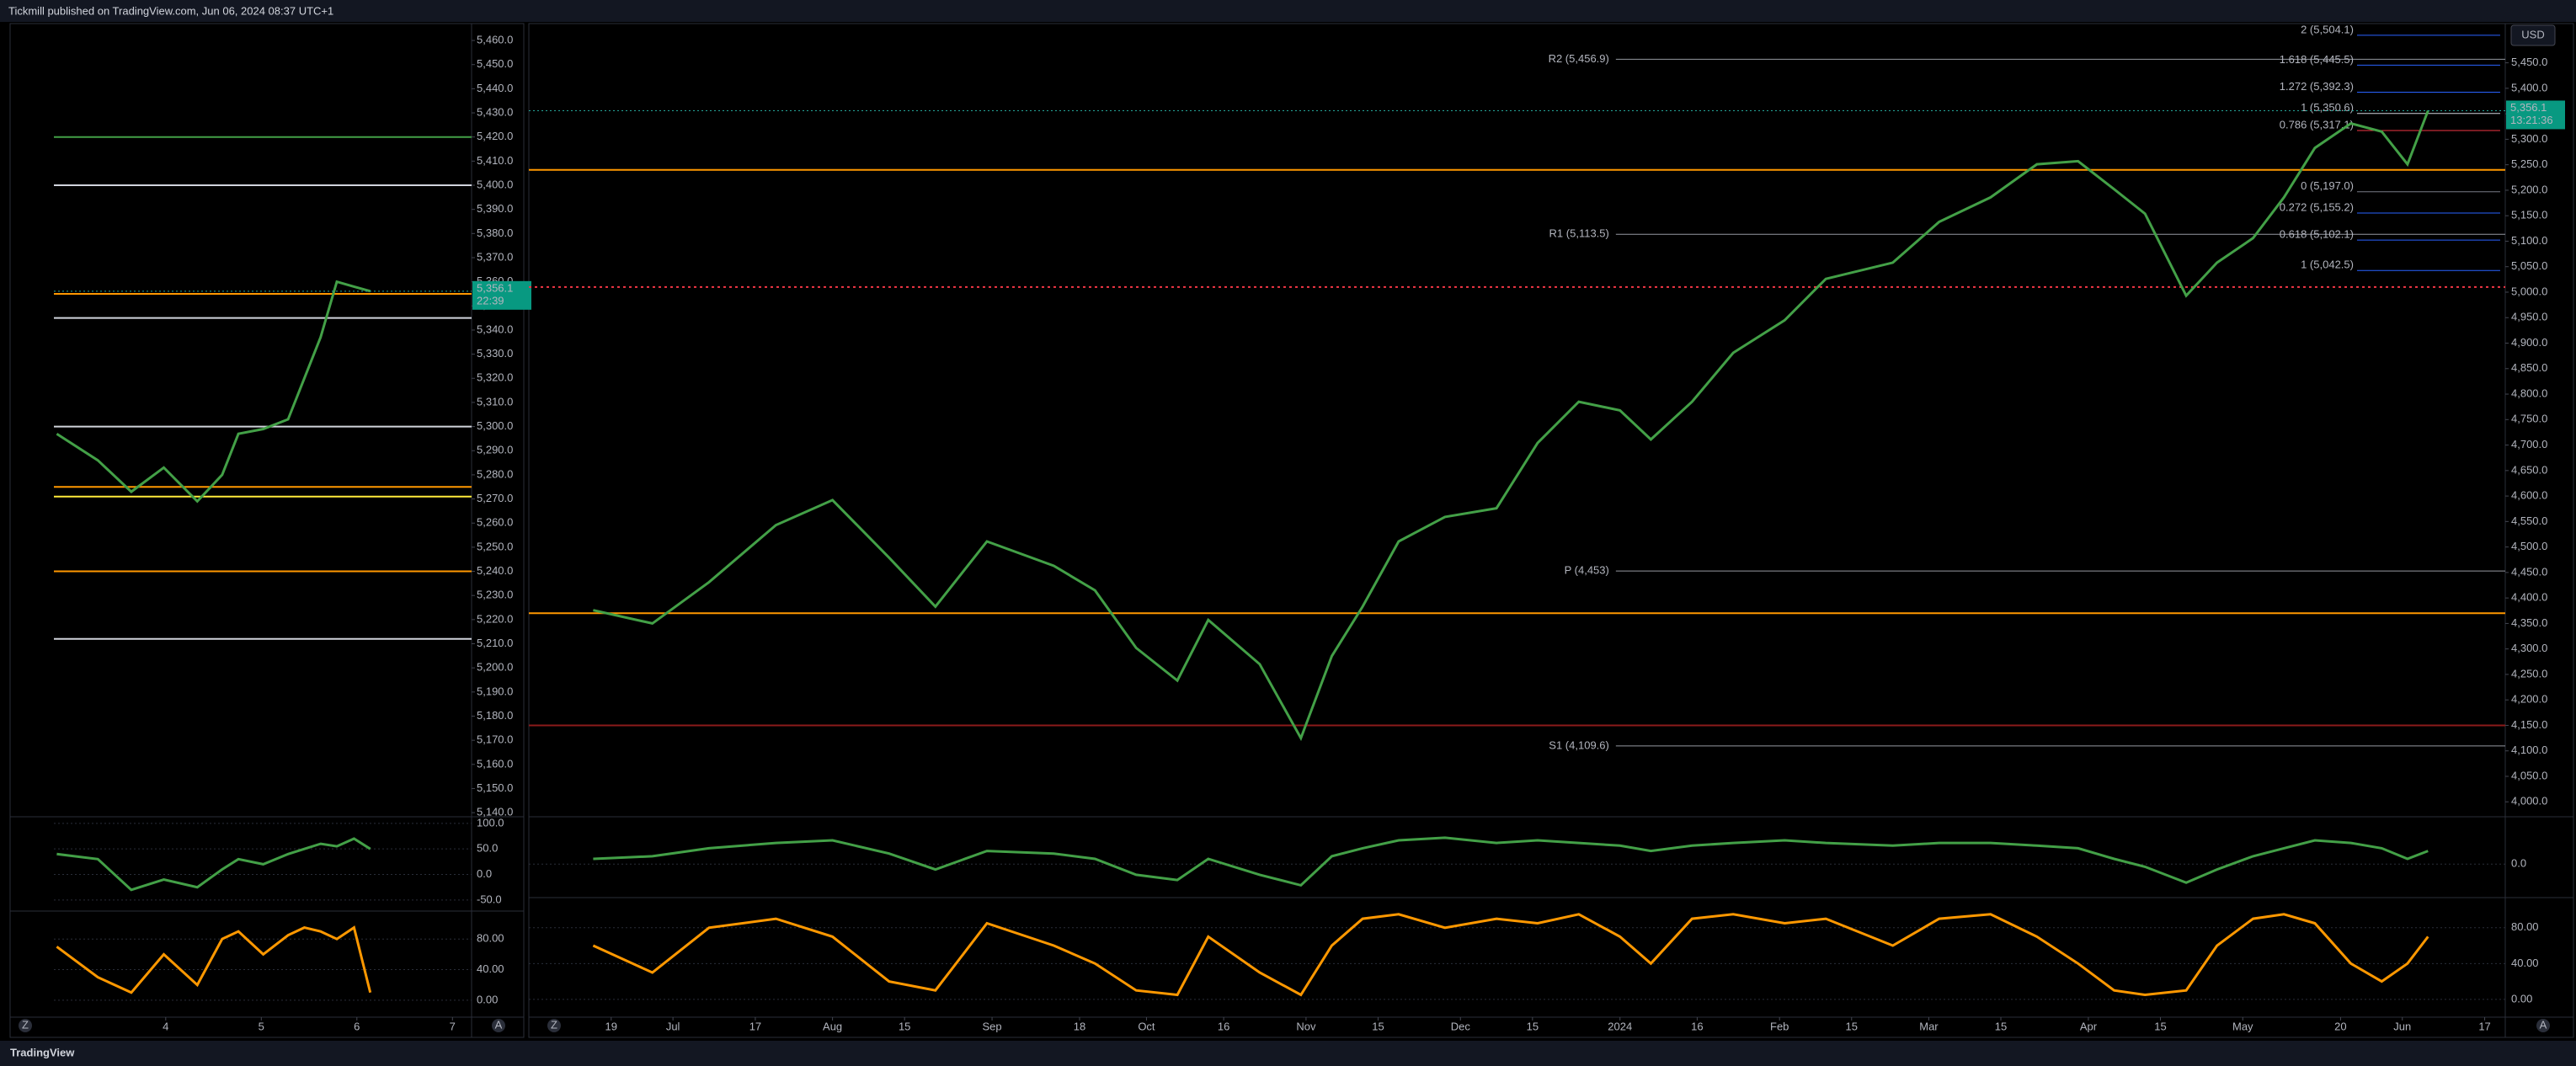  I want to click on y-tick-label: 4,750.0, so click(2529, 419).